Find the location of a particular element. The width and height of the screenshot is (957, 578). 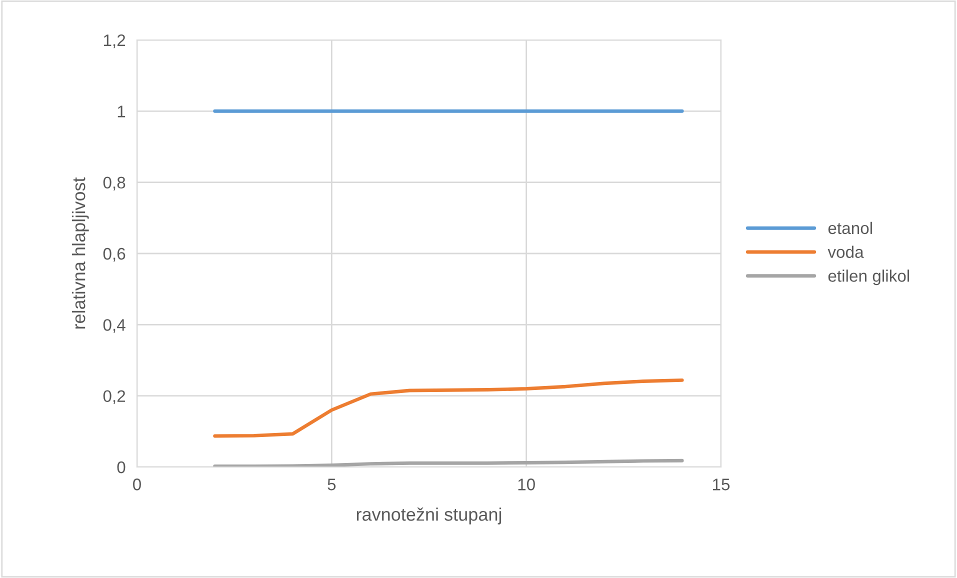

y-tick-label: 0,2 is located at coordinates (114, 397).